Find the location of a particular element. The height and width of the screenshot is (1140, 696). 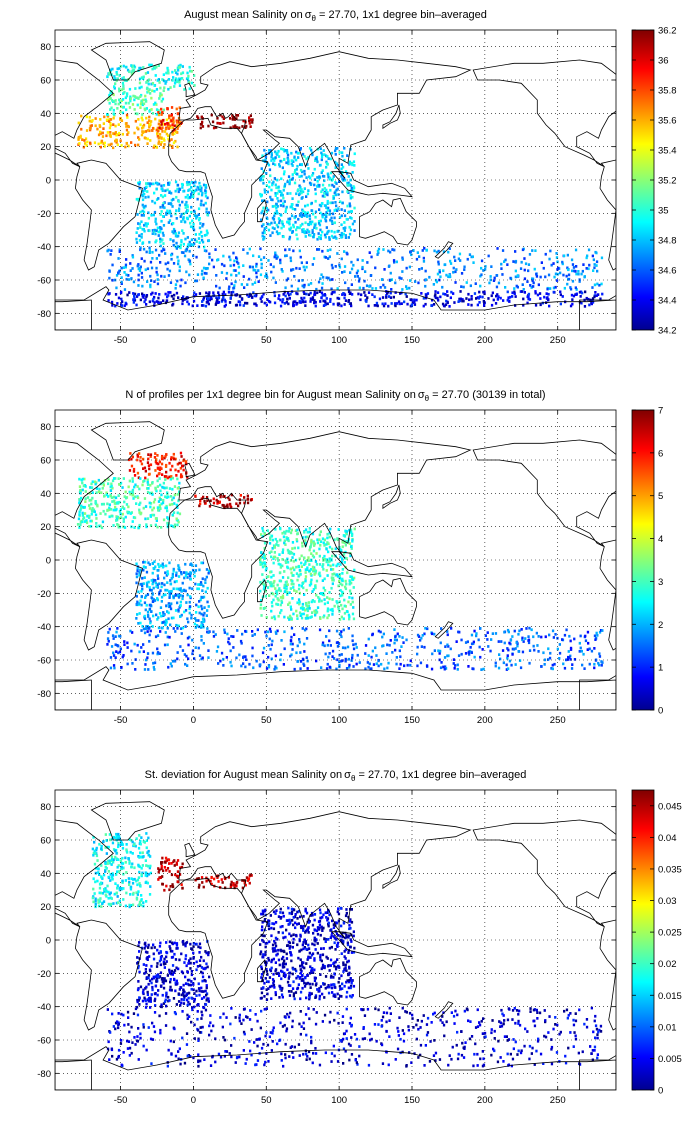

coastline is located at coordinates (84, 113).